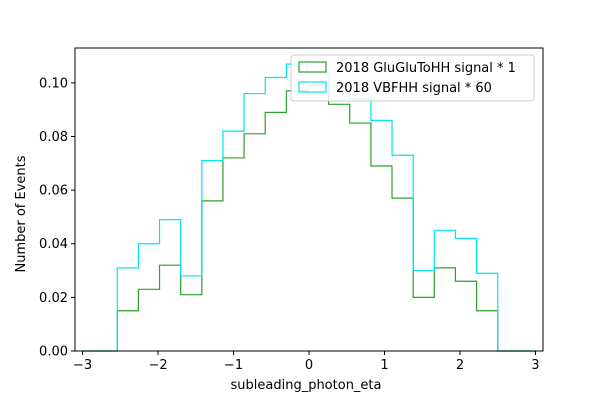 Image resolution: width=600 pixels, height=400 pixels. I want to click on y-tick-label: 0.08, so click(53, 137).